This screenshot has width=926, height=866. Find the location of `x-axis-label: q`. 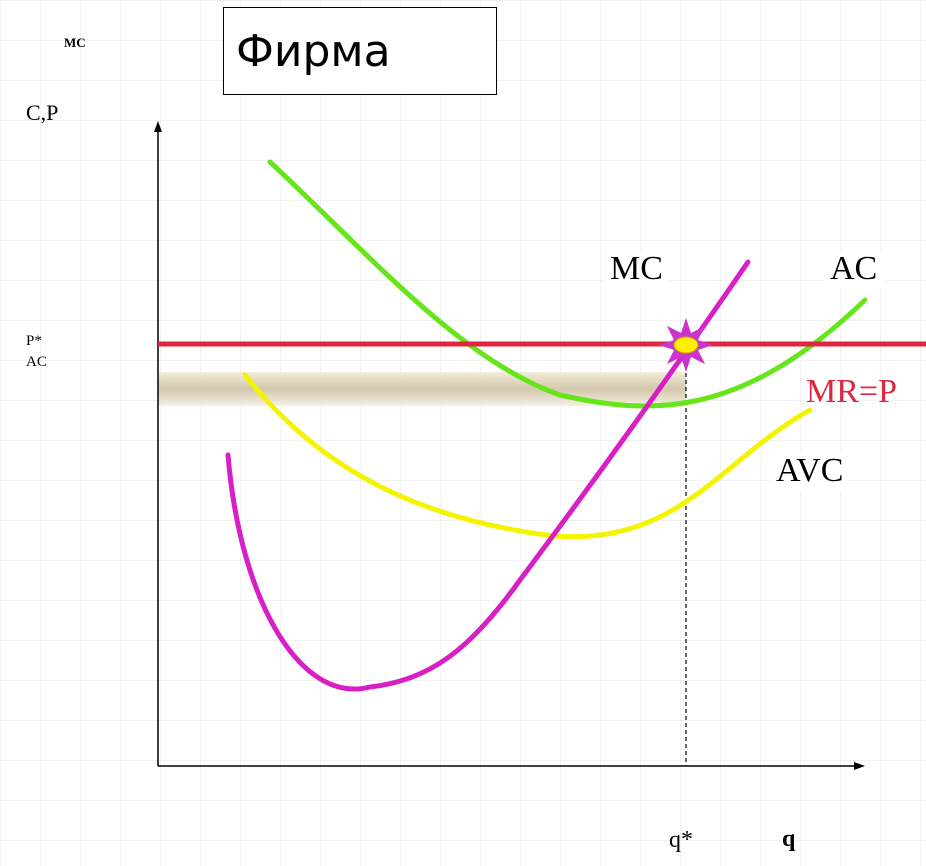

x-axis-label: q is located at coordinates (789, 839).